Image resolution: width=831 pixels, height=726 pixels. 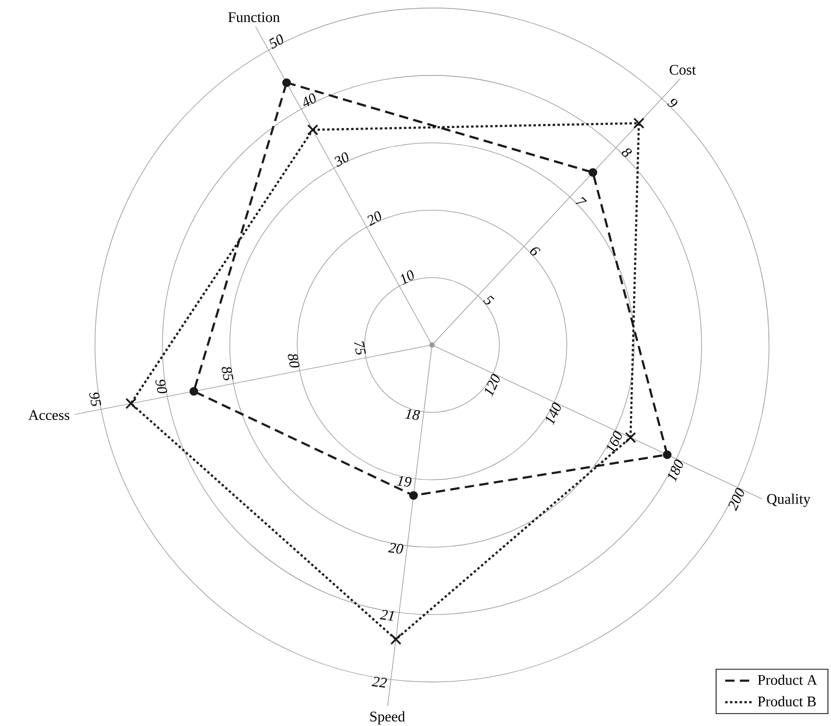 What do you see at coordinates (404, 481) in the screenshot?
I see `text: 19` at bounding box center [404, 481].